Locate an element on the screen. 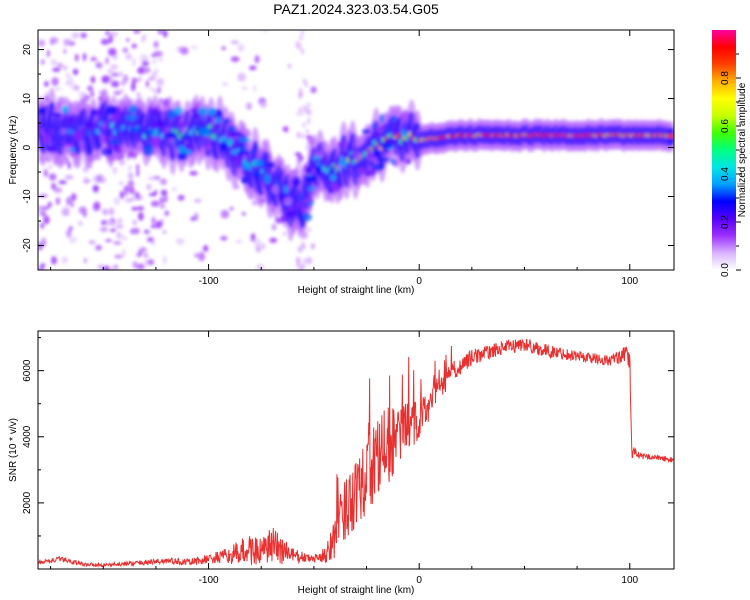  y-tick-label: 6000 is located at coordinates (27, 370).